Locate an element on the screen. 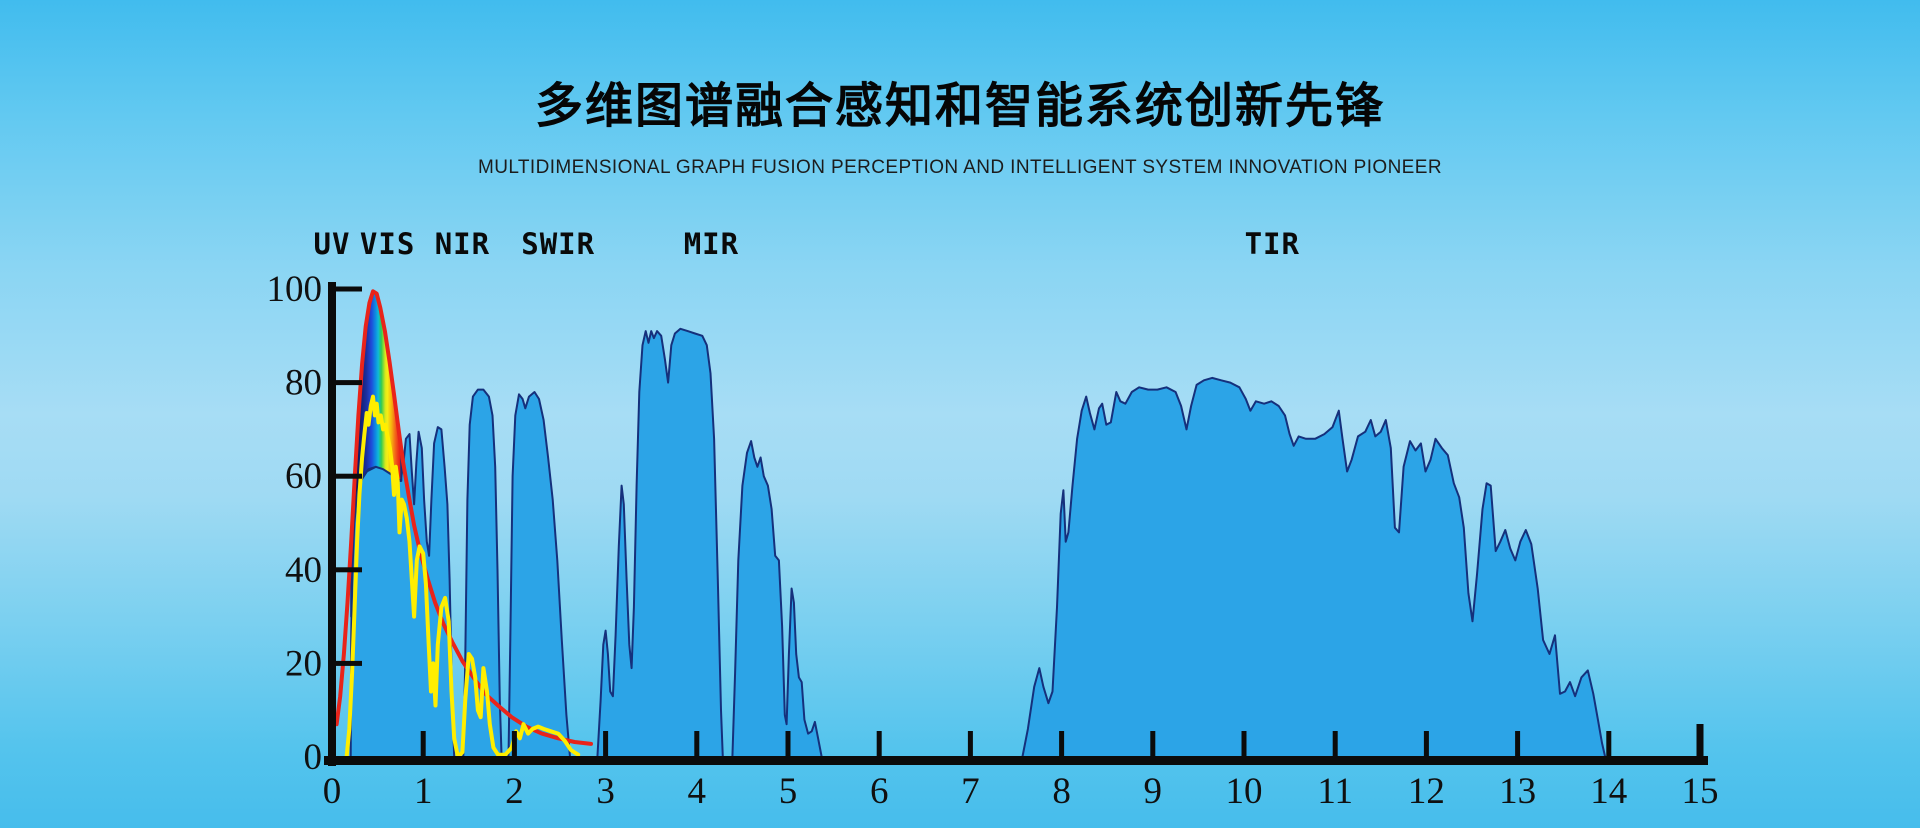 Image resolution: width=1920 pixels, height=828 pixels. band-label-tir: TIR is located at coordinates (1272, 244).